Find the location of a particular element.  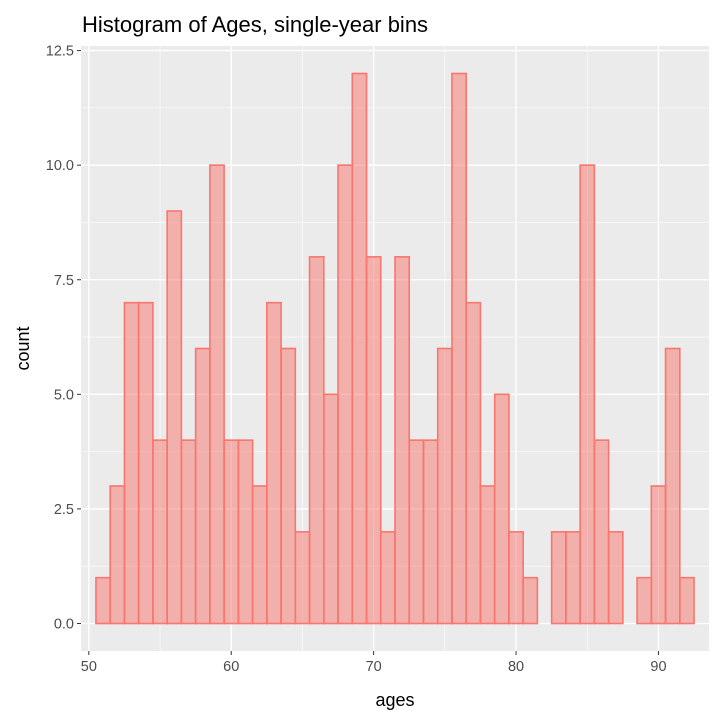

x-tick-label: 60 is located at coordinates (231, 667).